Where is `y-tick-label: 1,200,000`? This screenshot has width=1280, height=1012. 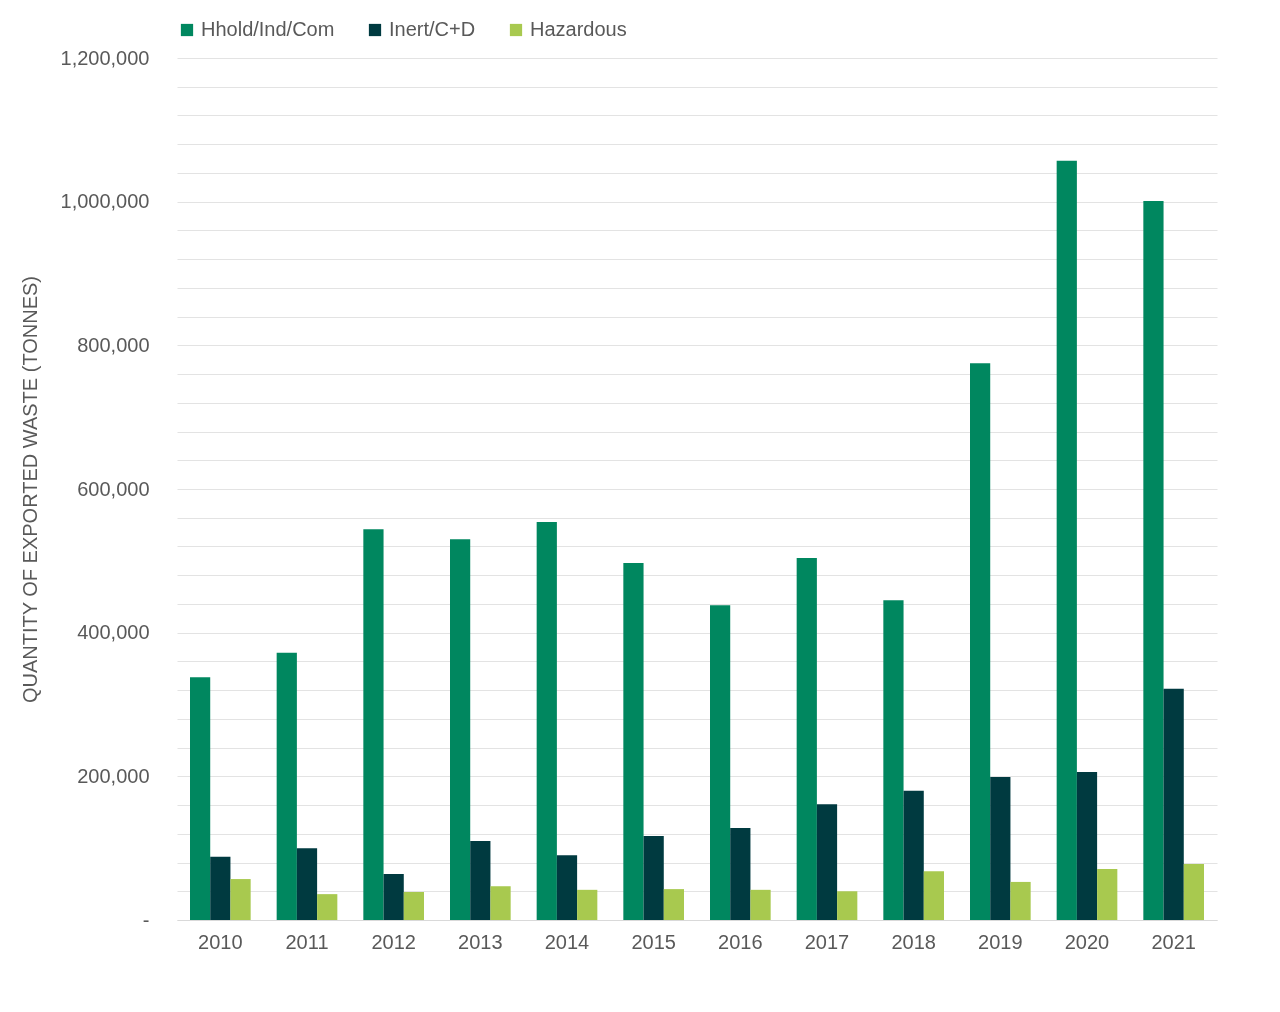
y-tick-label: 1,200,000 is located at coordinates (105, 57).